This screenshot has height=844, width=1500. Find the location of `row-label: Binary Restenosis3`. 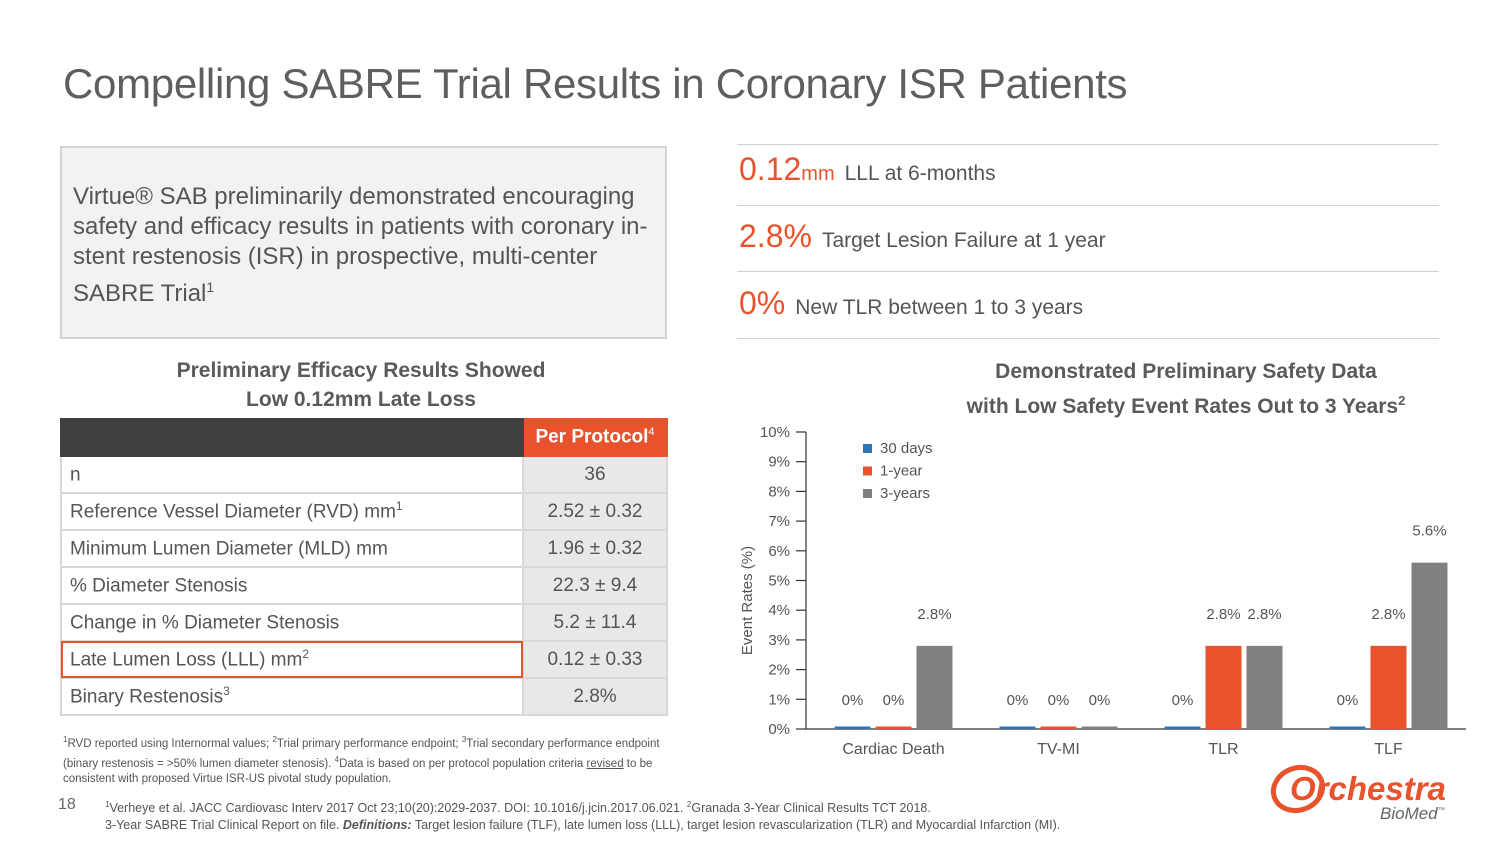

row-label: Binary Restenosis3 is located at coordinates (292, 696).